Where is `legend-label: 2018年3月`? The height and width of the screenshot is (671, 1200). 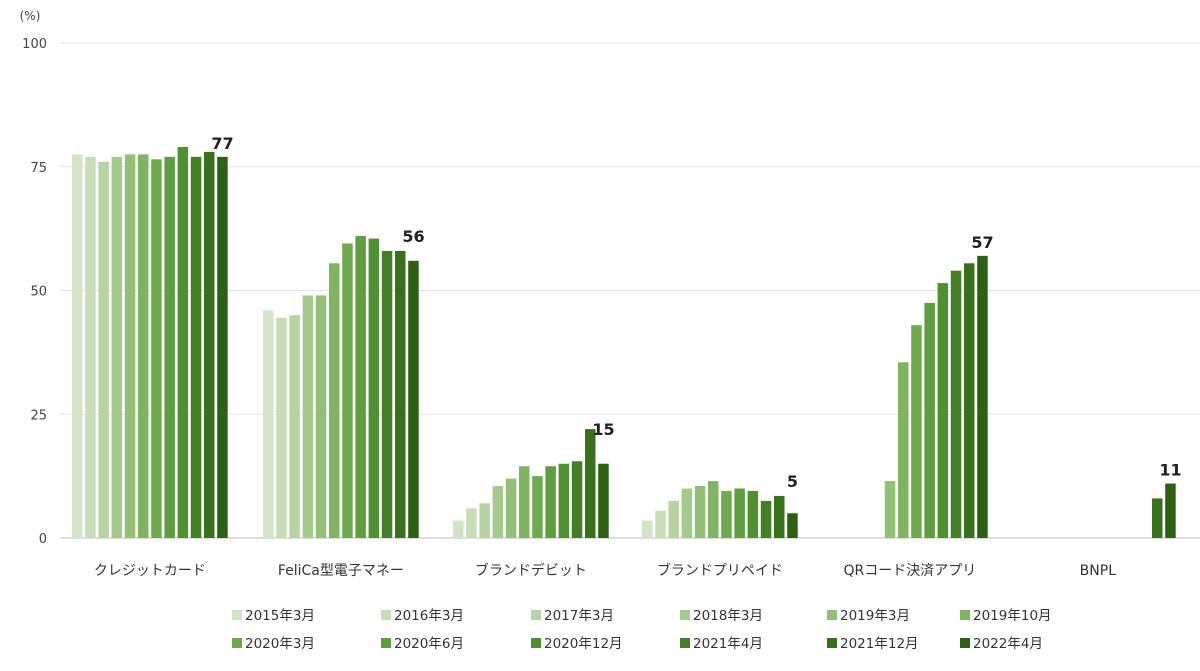 legend-label: 2018年3月 is located at coordinates (728, 616).